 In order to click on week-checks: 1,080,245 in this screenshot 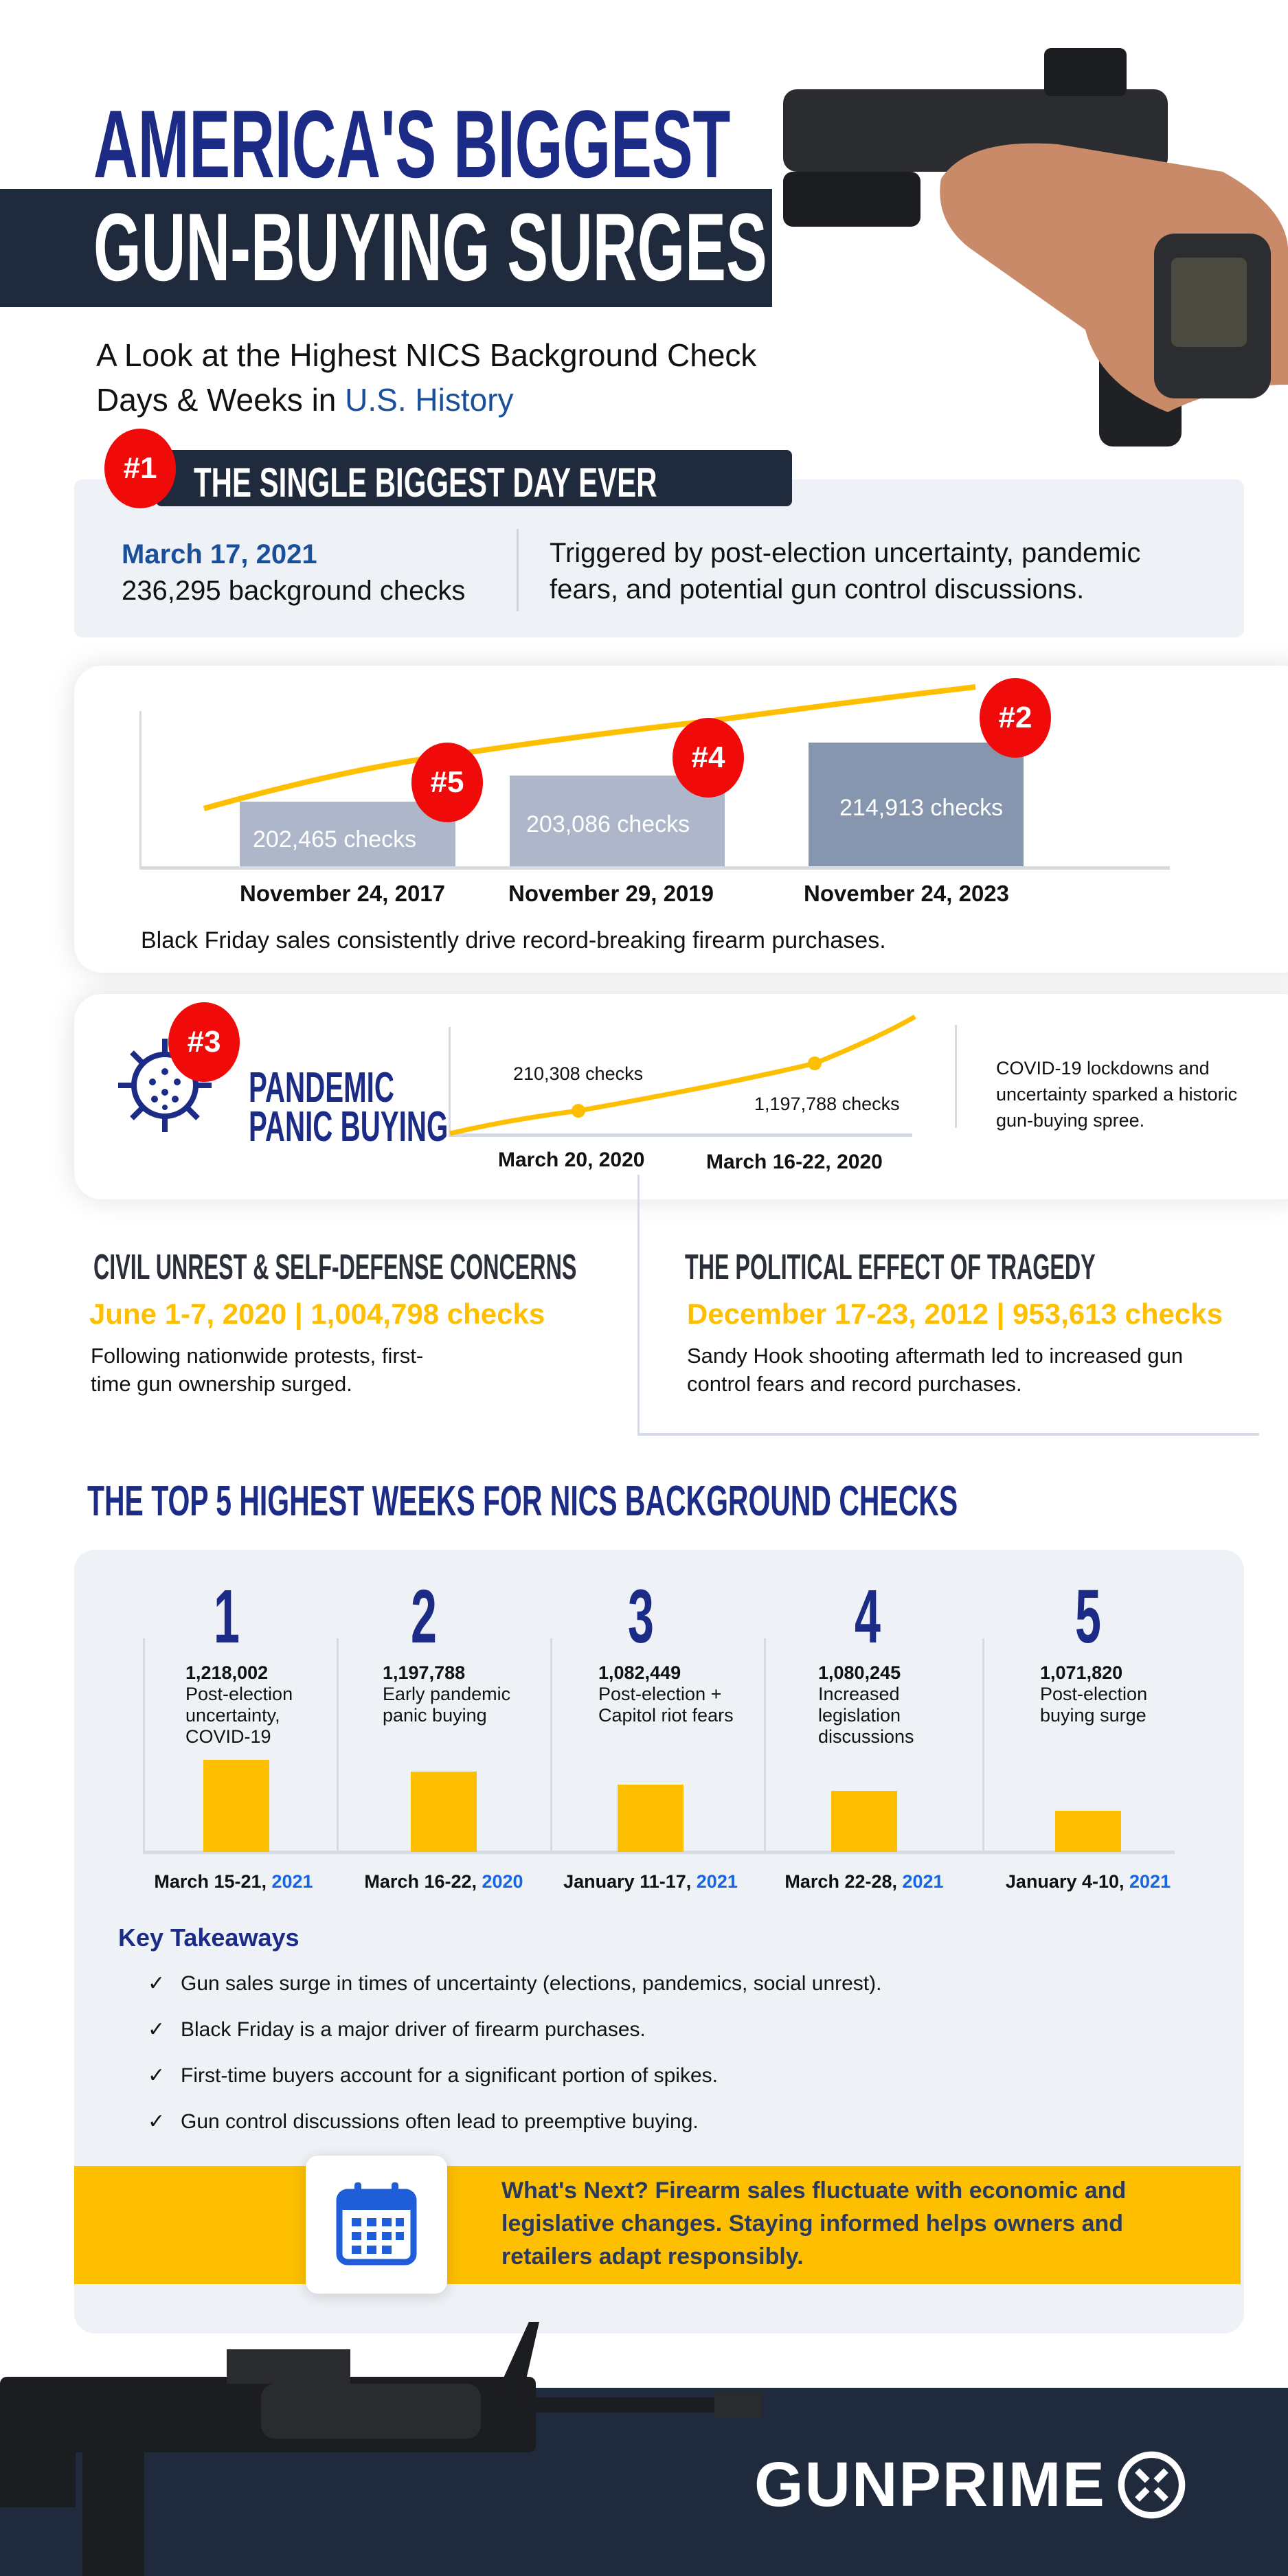, I will do `click(859, 1672)`.